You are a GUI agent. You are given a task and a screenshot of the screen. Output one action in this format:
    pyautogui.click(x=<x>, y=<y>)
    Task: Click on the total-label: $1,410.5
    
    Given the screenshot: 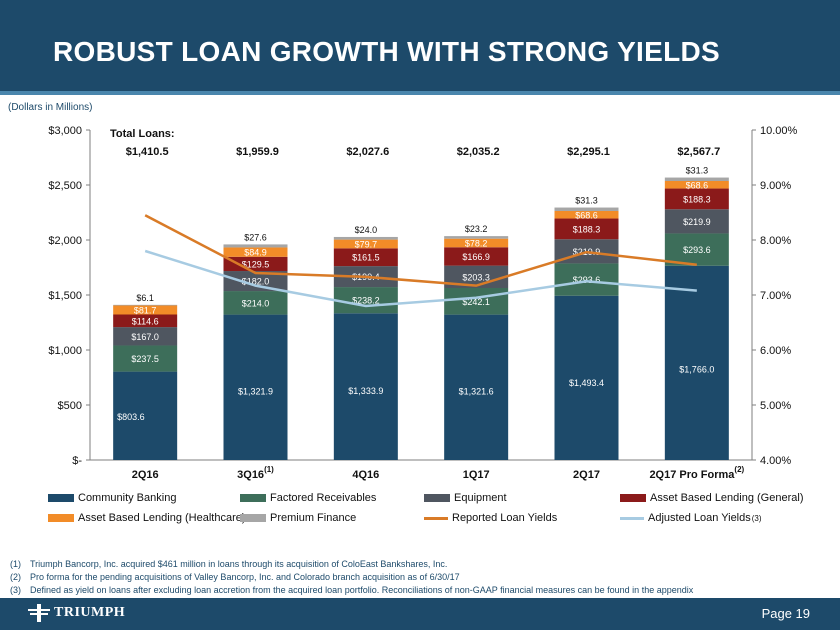 What is the action you would take?
    pyautogui.click(x=147, y=152)
    